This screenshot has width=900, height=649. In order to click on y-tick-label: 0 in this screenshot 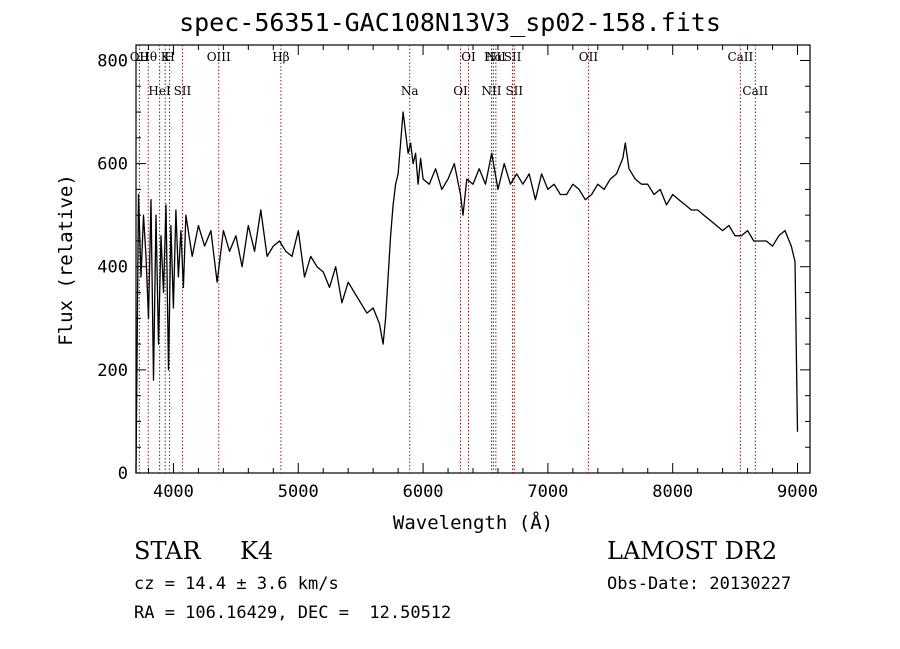, I will do `click(123, 474)`.